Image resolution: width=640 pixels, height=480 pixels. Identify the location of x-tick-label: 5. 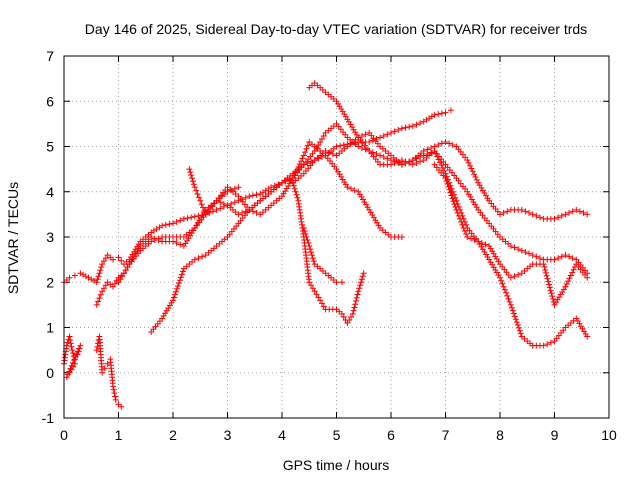
(337, 435).